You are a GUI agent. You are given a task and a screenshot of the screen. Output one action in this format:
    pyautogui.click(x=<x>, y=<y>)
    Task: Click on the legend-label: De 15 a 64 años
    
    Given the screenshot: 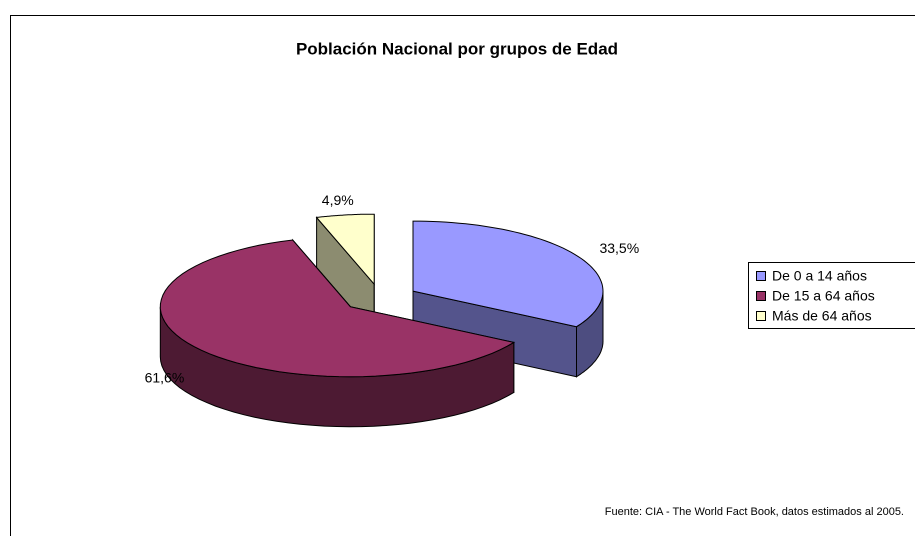 What is the action you would take?
    pyautogui.click(x=823, y=296)
    